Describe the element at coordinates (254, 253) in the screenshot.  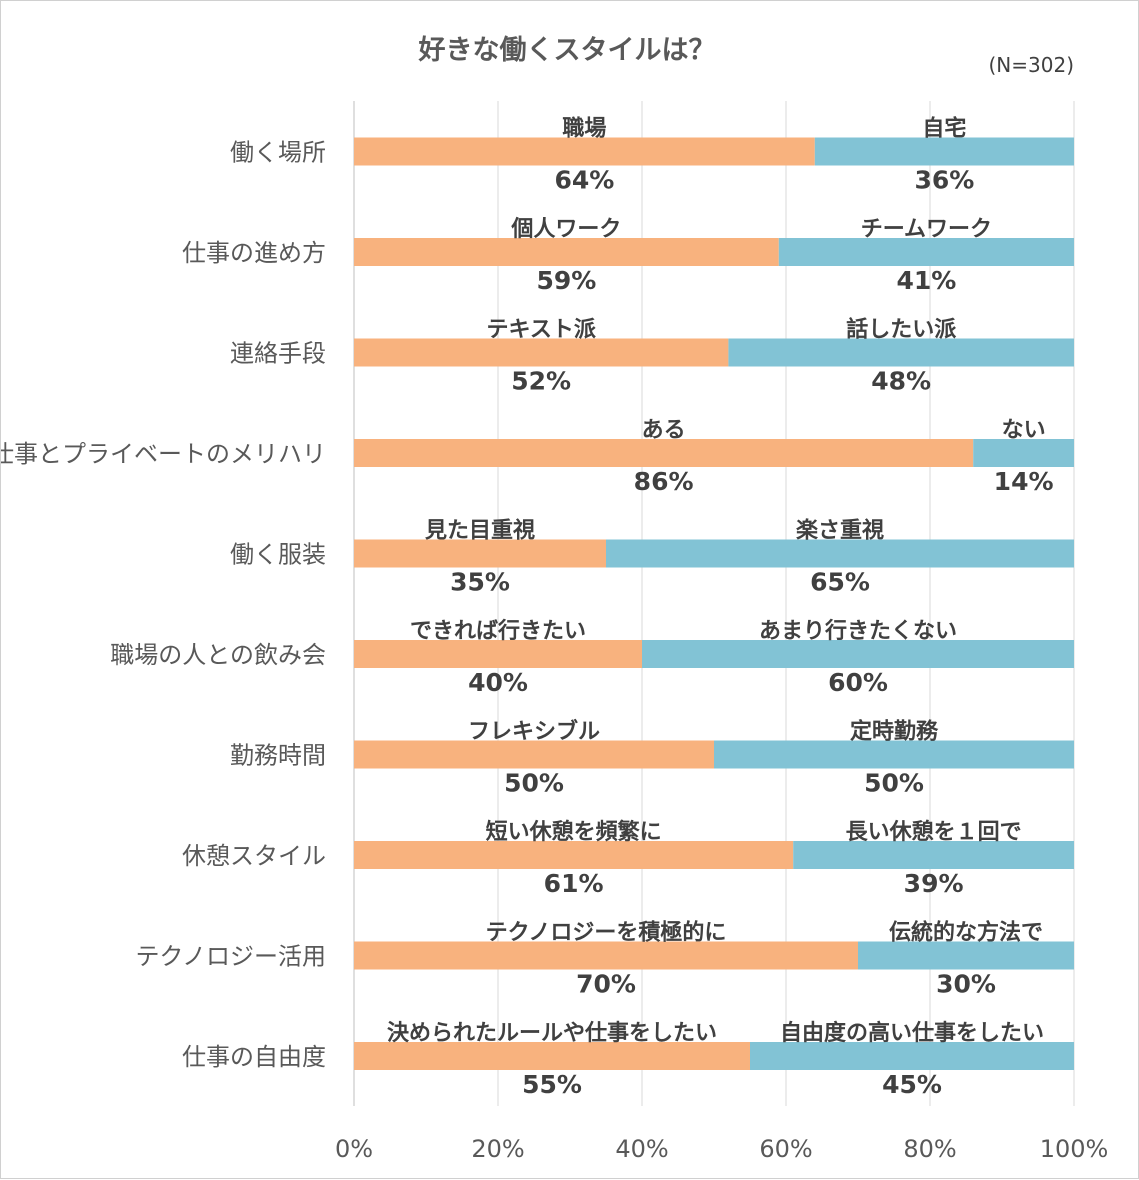
I see `category-label: 仕事の進め方` at that location.